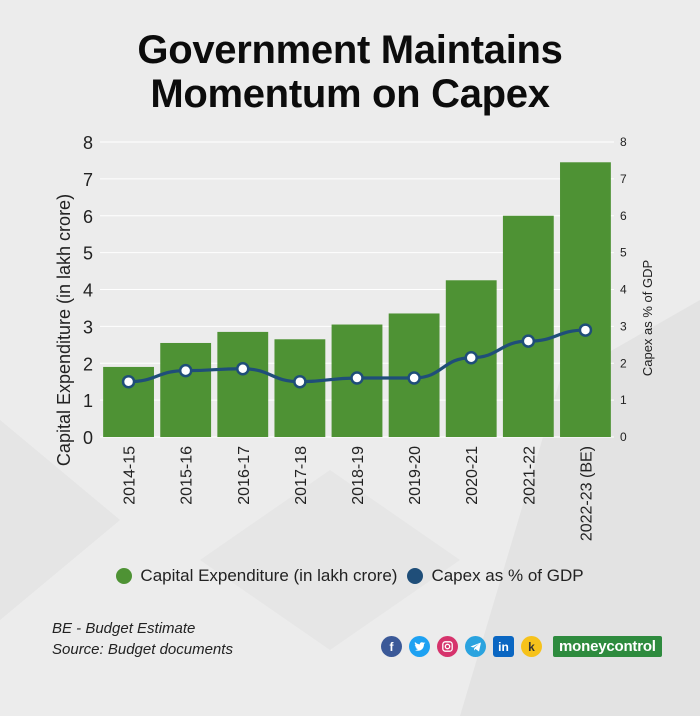 The image size is (700, 716). What do you see at coordinates (301, 475) in the screenshot?
I see `x-tick-label: 2017-18` at bounding box center [301, 475].